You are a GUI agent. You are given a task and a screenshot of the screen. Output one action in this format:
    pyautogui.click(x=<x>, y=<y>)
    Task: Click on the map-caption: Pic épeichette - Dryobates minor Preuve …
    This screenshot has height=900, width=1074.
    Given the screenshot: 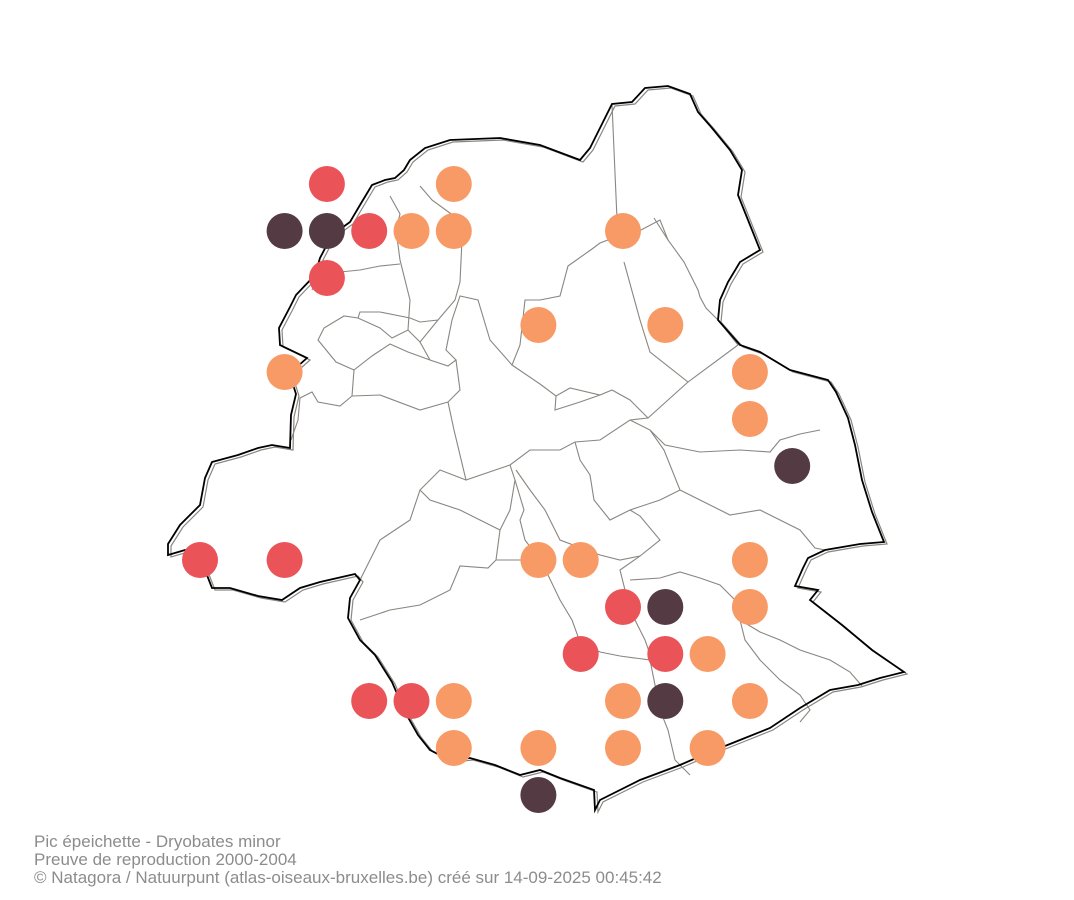 What is the action you would take?
    pyautogui.click(x=348, y=860)
    